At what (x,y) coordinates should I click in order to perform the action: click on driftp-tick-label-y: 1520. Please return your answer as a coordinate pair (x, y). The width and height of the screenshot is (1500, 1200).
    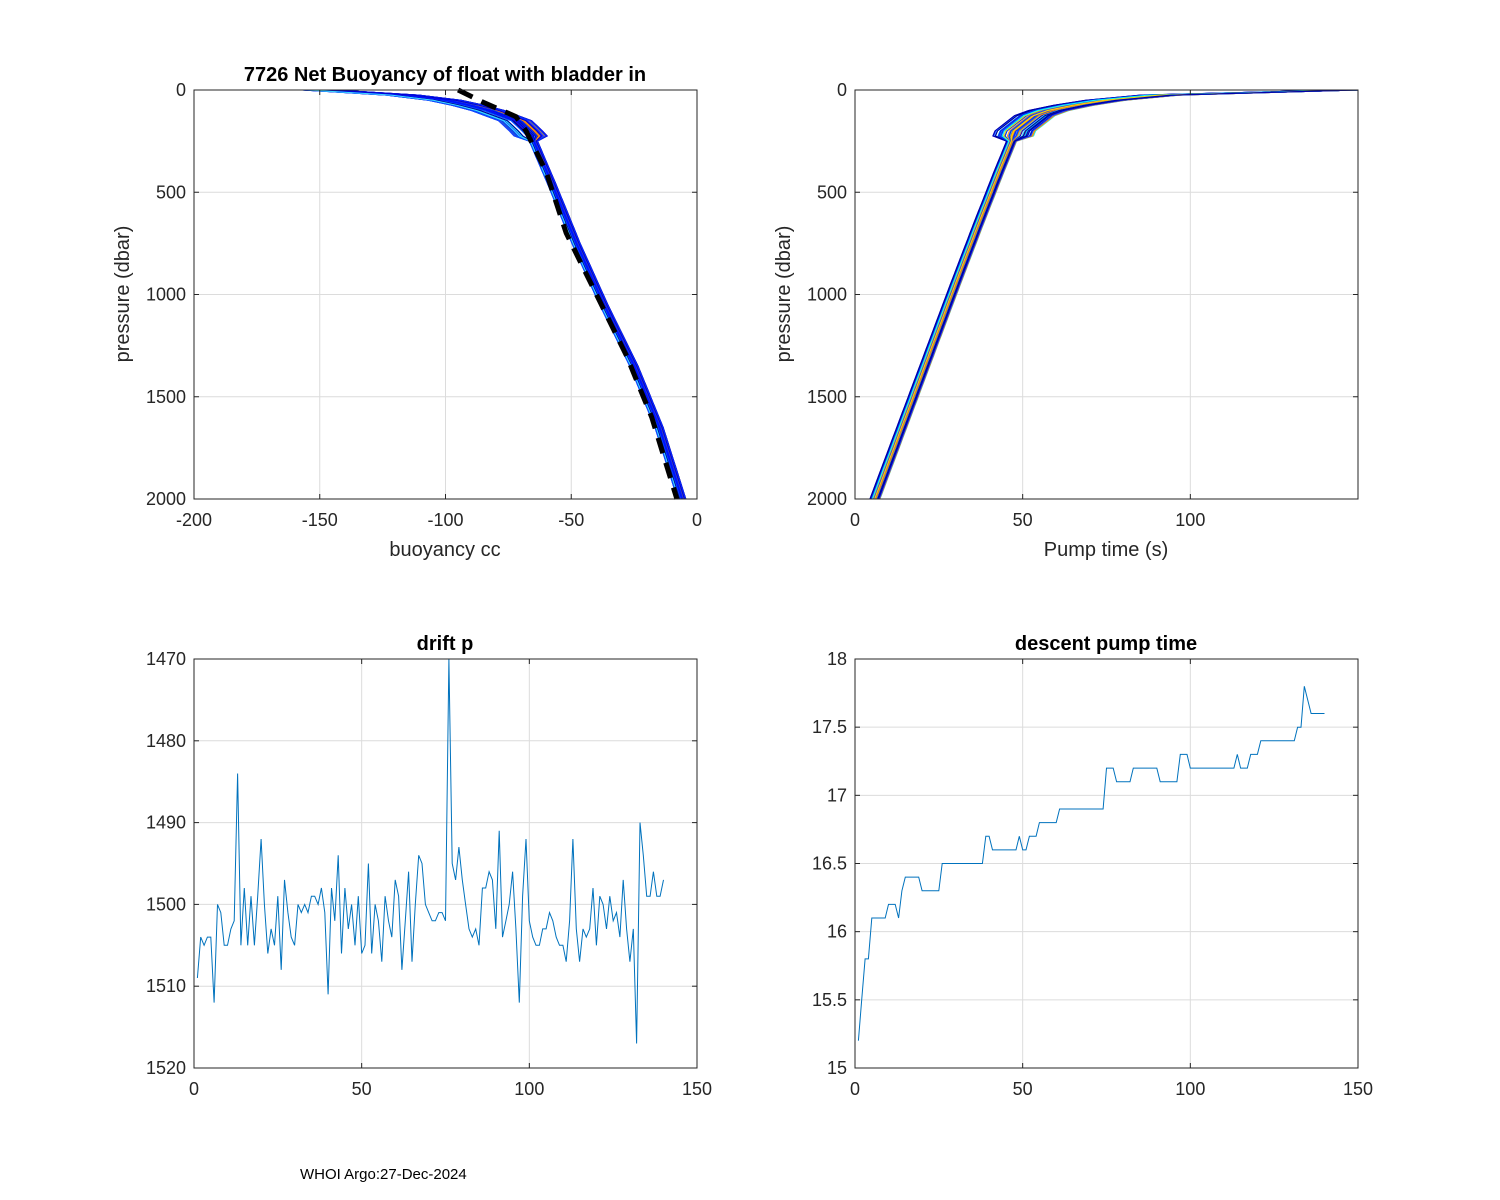
    Looking at the image, I should click on (166, 1068).